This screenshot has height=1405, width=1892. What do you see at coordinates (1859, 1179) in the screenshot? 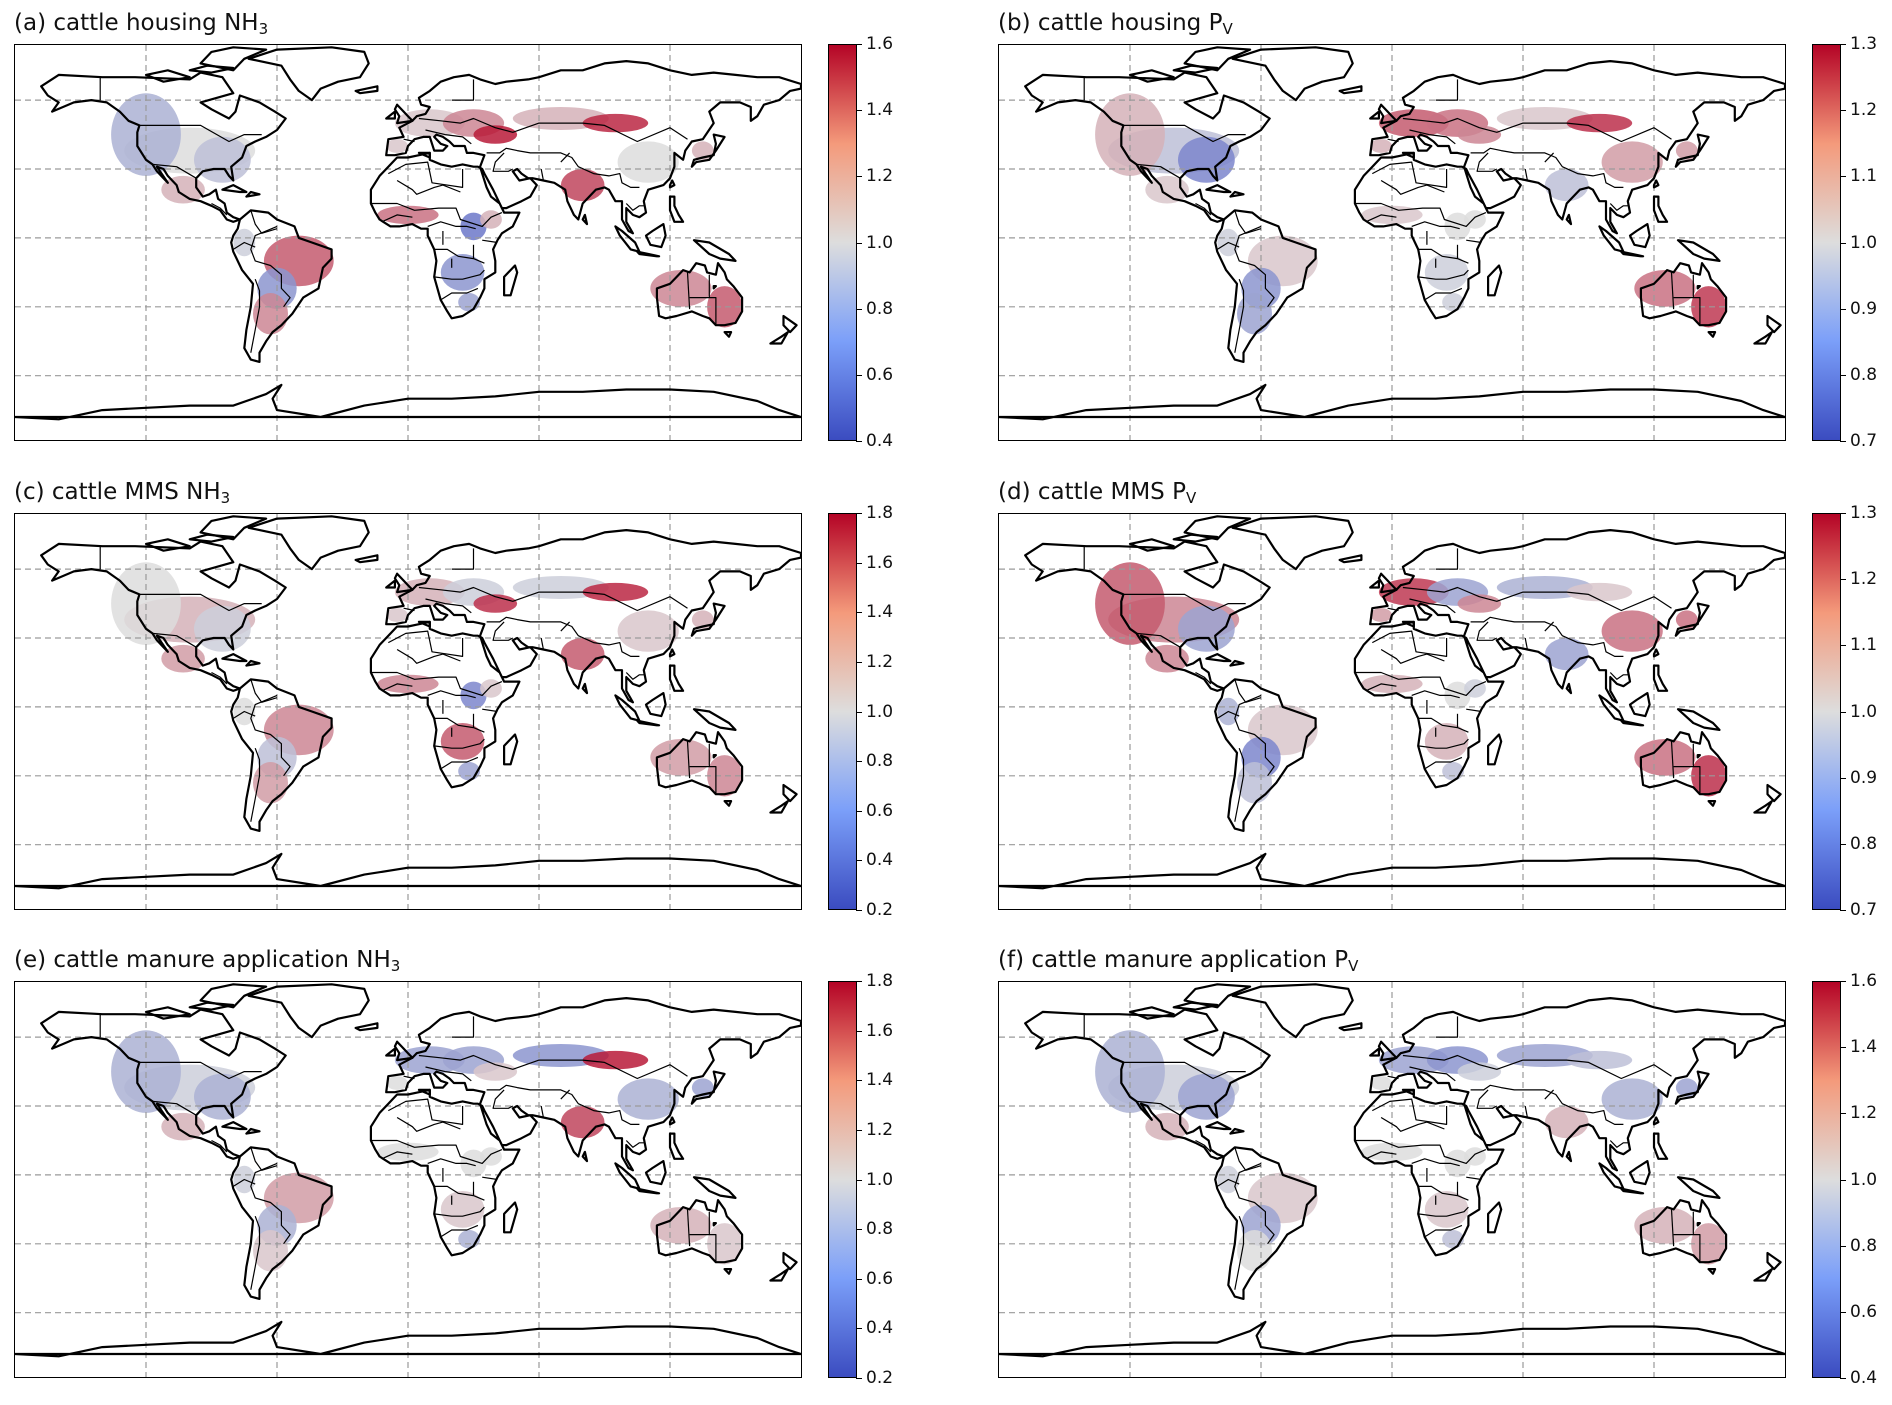
I see `colorbar-ticks: 1.6 1.4 1.2 1.0 0.8 0.6 0.4` at bounding box center [1859, 1179].